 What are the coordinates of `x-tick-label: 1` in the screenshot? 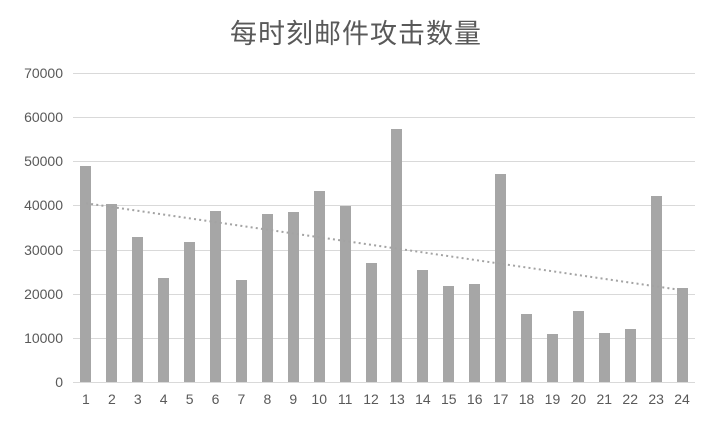 It's located at (86, 399).